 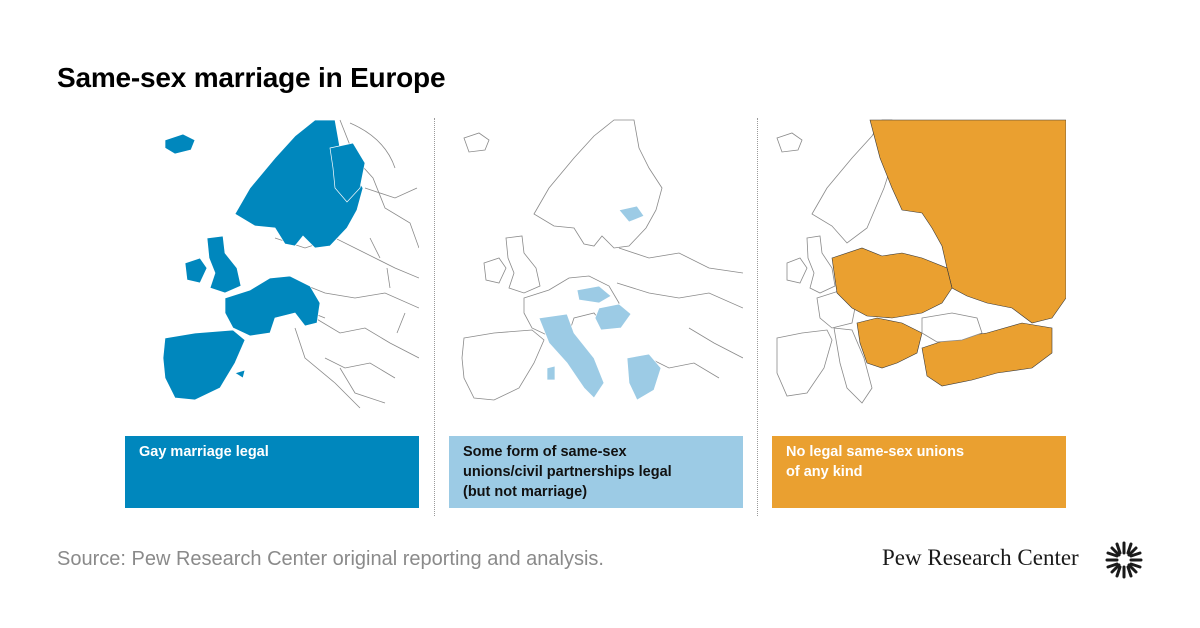 I want to click on legend-marriage-legal: Gay marriage legal, so click(x=272, y=472).